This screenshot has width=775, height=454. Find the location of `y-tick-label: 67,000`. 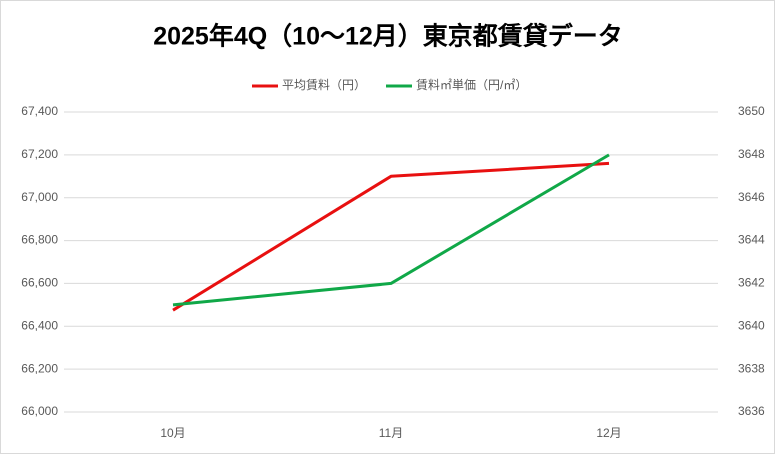

y-tick-label: 67,000 is located at coordinates (39, 197).